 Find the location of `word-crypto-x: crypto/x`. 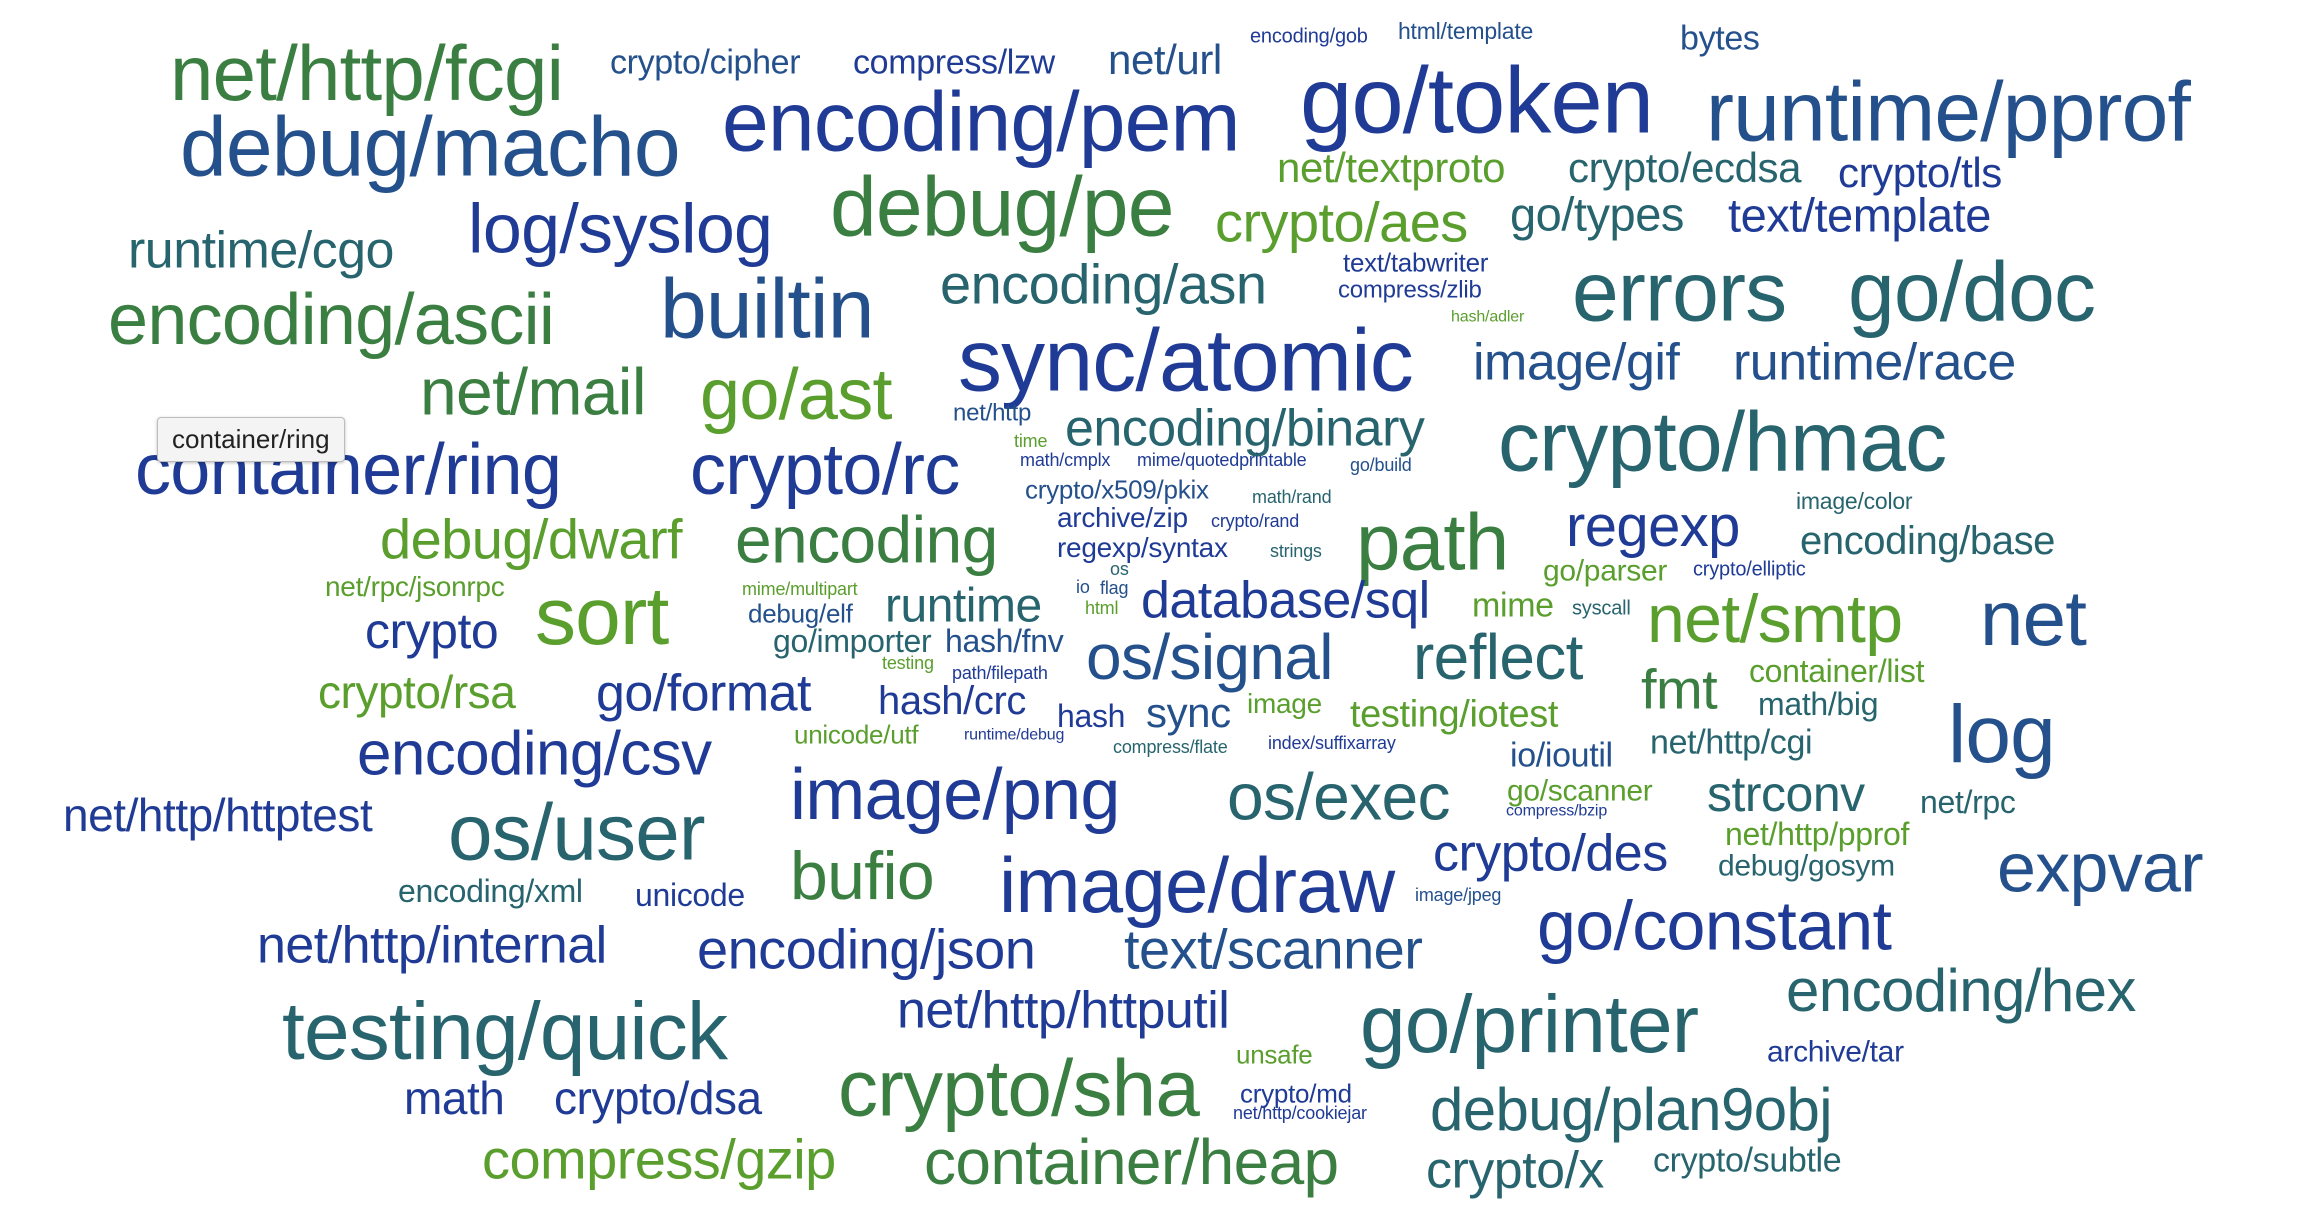

word-crypto-x: crypto/x is located at coordinates (1515, 1170).